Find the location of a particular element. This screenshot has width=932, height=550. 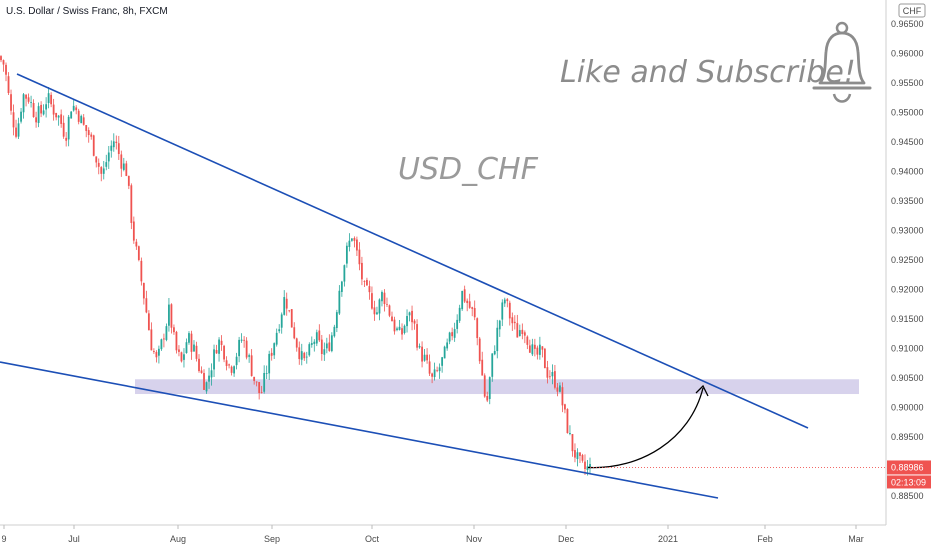

y-tick-label: 0.96000 is located at coordinates (907, 53).